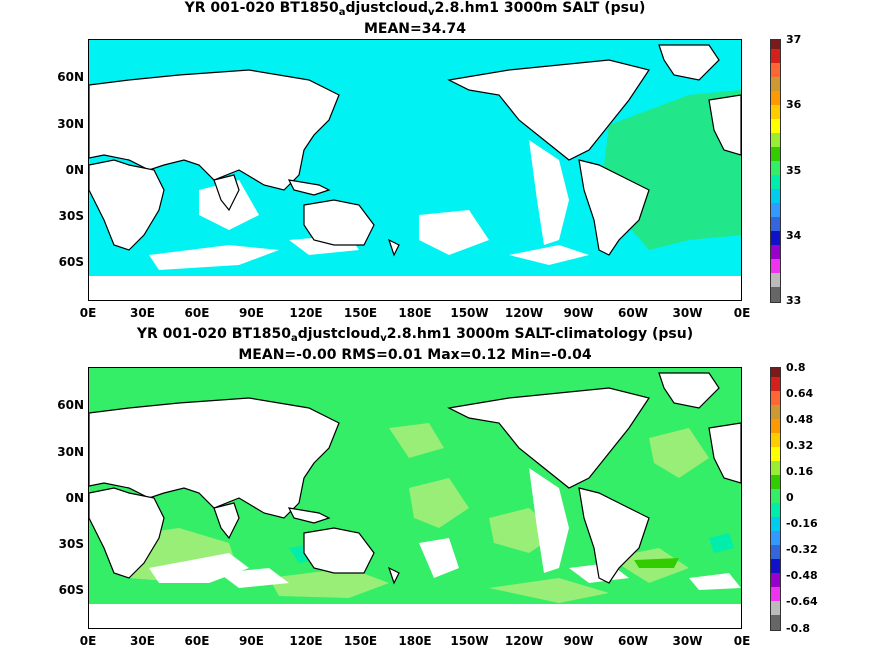 The image size is (875, 656). Describe the element at coordinates (794, 104) in the screenshot. I see `salt-colorbar-tick: 36` at that location.